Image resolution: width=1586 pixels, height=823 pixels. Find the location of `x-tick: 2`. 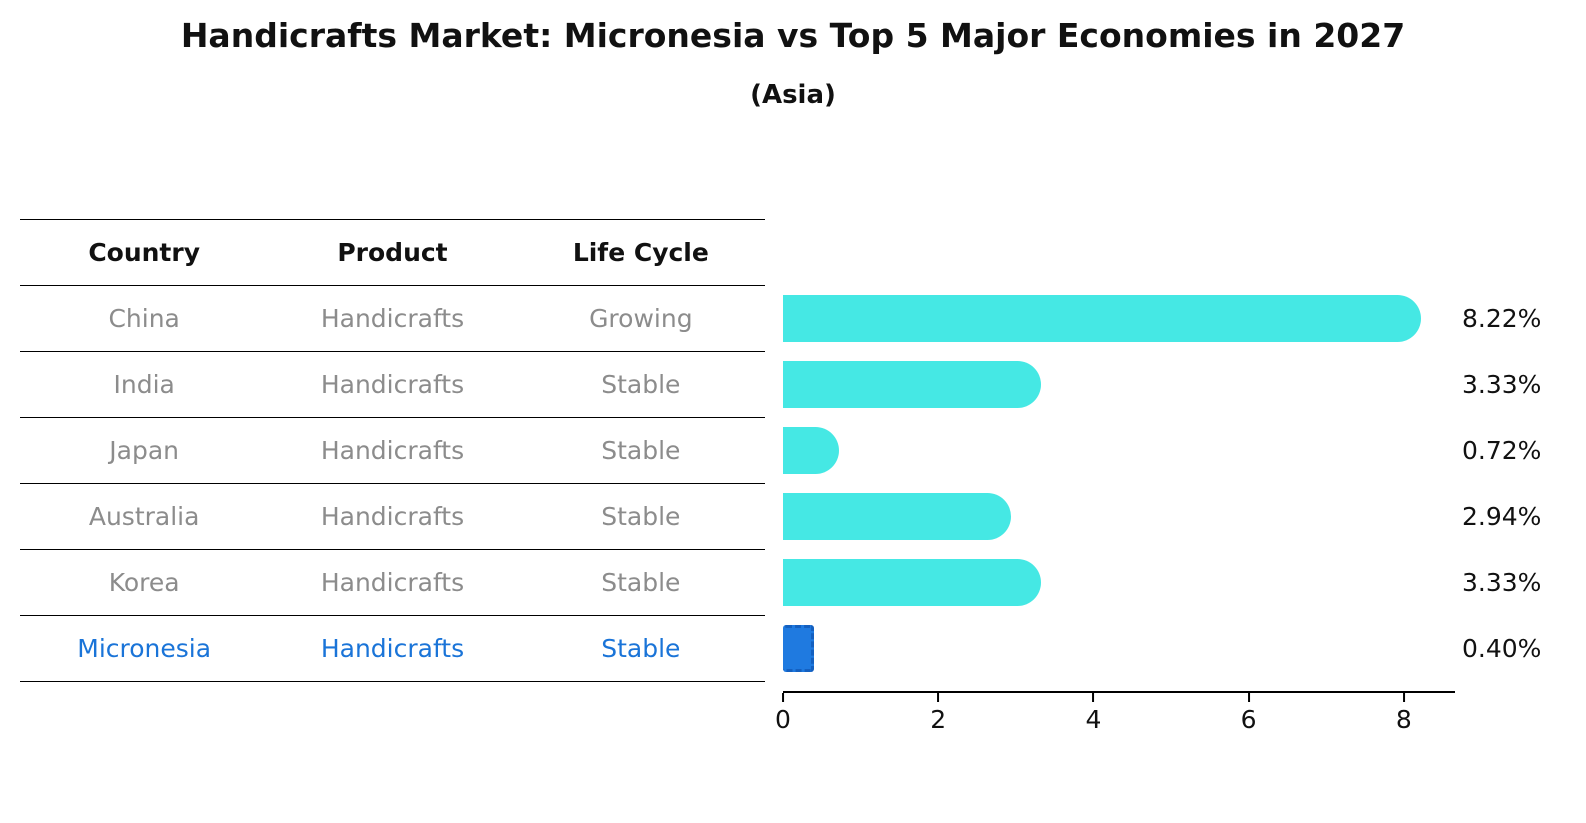

x-tick: 2 is located at coordinates (938, 713).